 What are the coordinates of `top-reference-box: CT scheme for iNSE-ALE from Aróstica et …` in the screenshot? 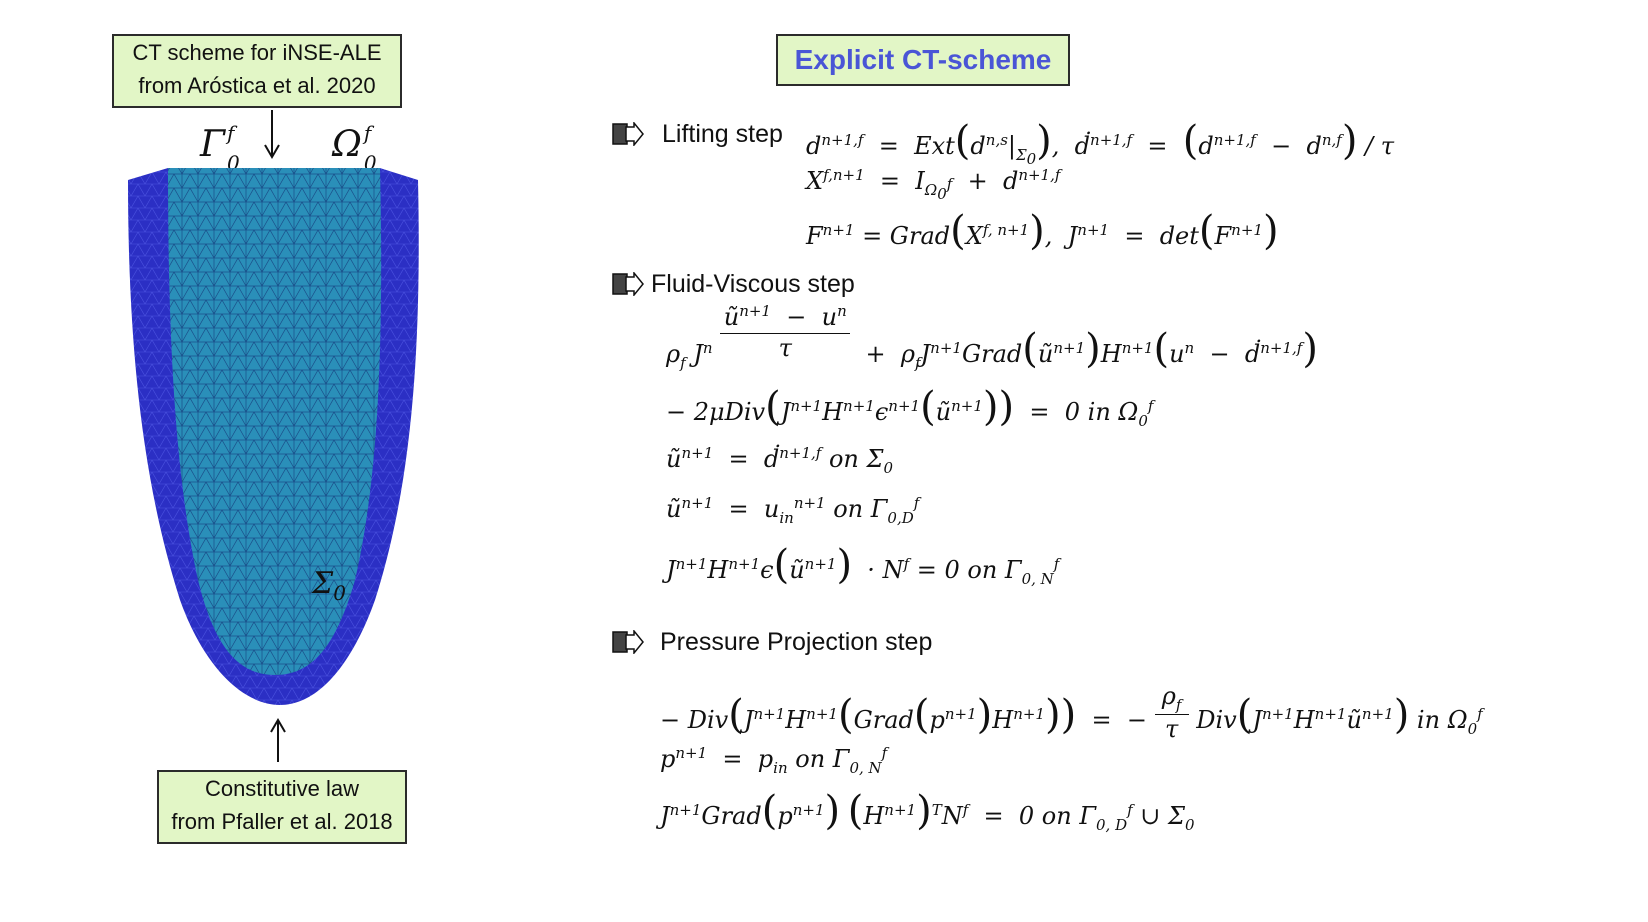 It's located at (257, 71).